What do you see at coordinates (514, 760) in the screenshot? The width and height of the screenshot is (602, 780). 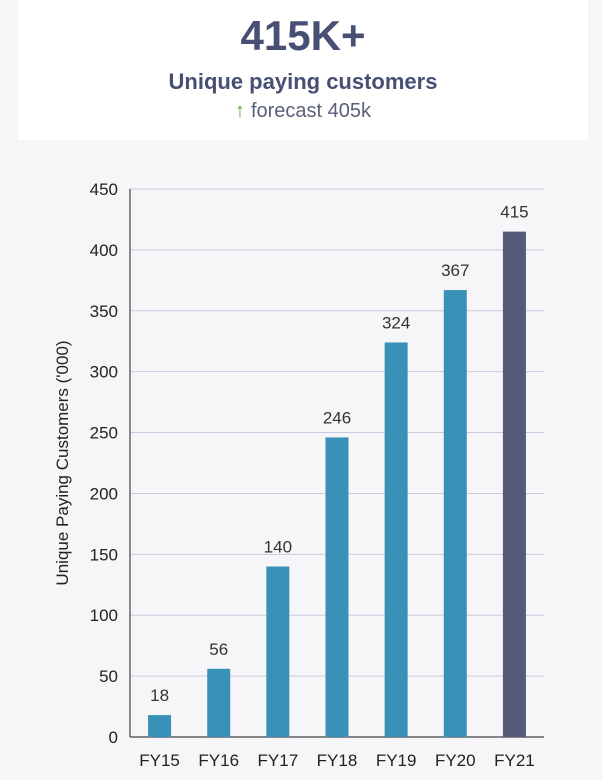 I see `x-tick-label: FY21` at bounding box center [514, 760].